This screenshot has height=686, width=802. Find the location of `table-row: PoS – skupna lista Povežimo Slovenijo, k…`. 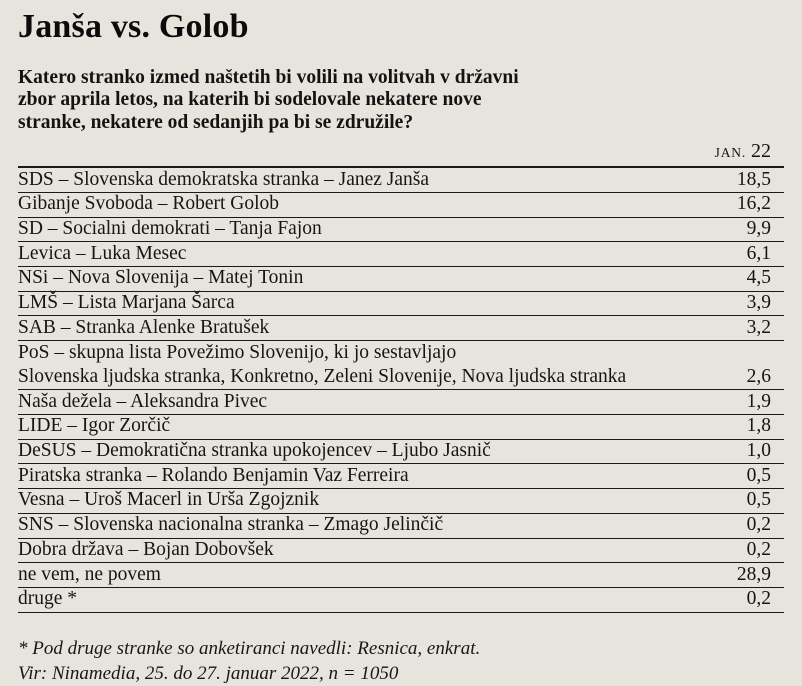

table-row: PoS – skupna lista Povežimo Slovenijo, k… is located at coordinates (401, 366).